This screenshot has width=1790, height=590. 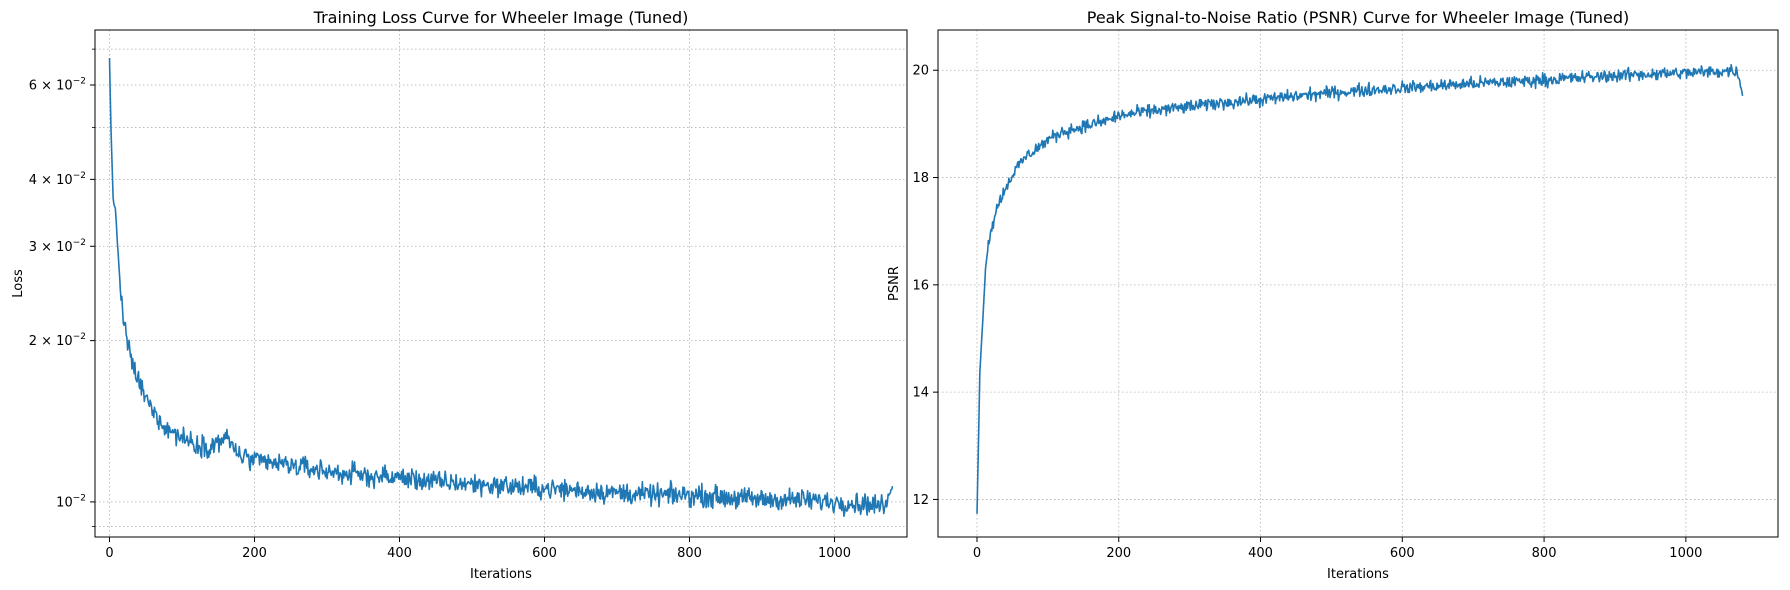 I want to click on loss-y-tick-label: 4 × 10⁻², so click(x=57, y=179).